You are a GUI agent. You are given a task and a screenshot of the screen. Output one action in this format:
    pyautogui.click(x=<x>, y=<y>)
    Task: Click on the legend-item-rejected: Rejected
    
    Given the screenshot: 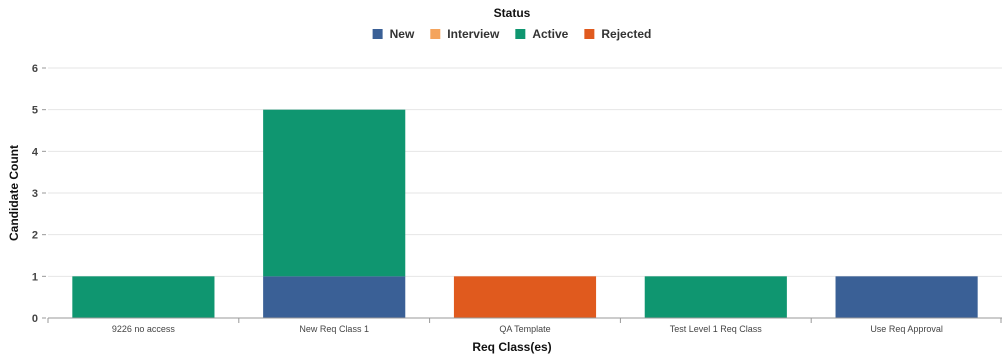 What is the action you would take?
    pyautogui.click(x=617, y=34)
    